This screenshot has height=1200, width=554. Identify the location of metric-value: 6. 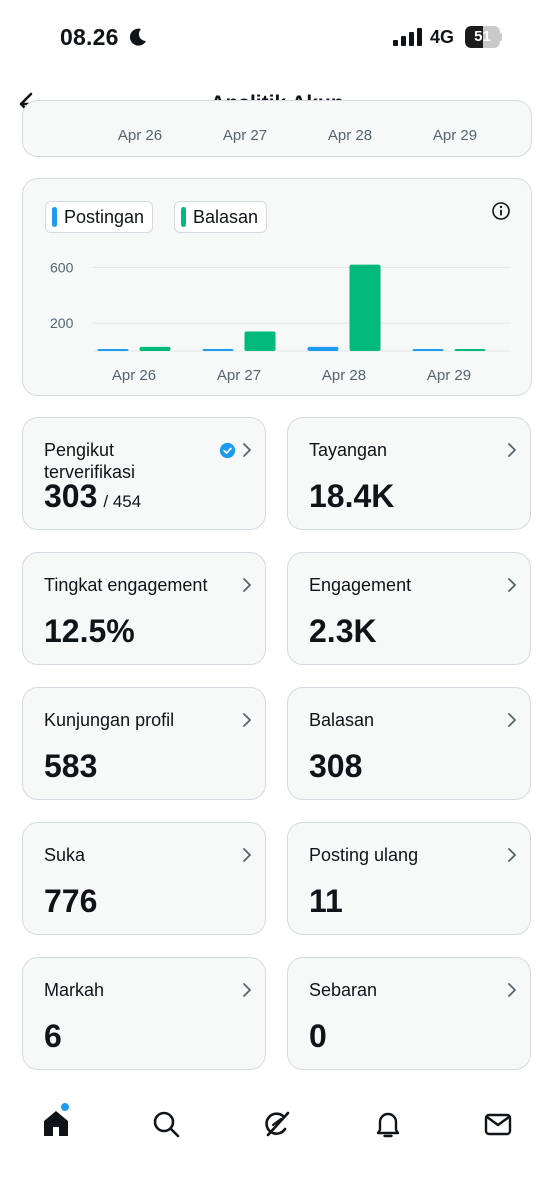
(53, 1036).